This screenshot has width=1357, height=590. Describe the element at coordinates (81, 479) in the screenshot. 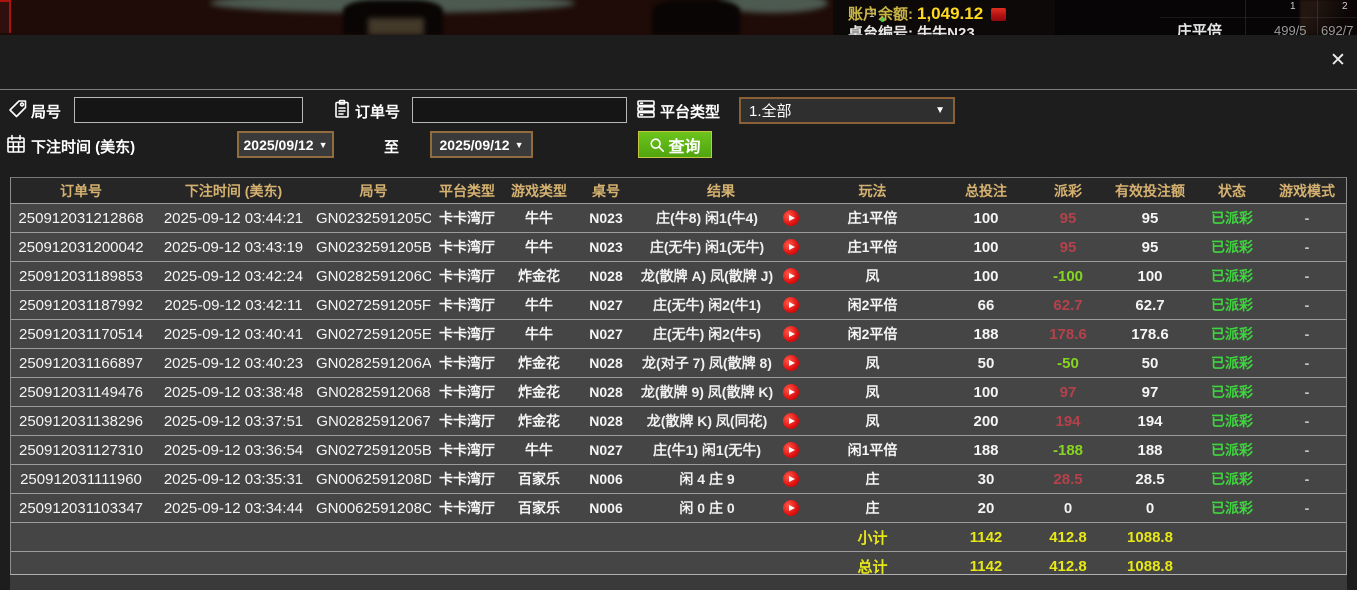

I see `order-id-cell: 250912031111960` at that location.